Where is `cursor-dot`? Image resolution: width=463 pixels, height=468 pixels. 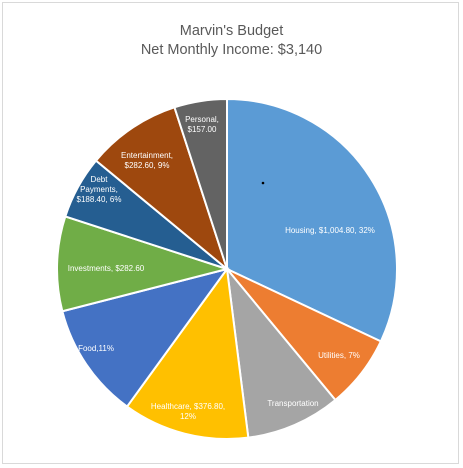 cursor-dot is located at coordinates (263, 183).